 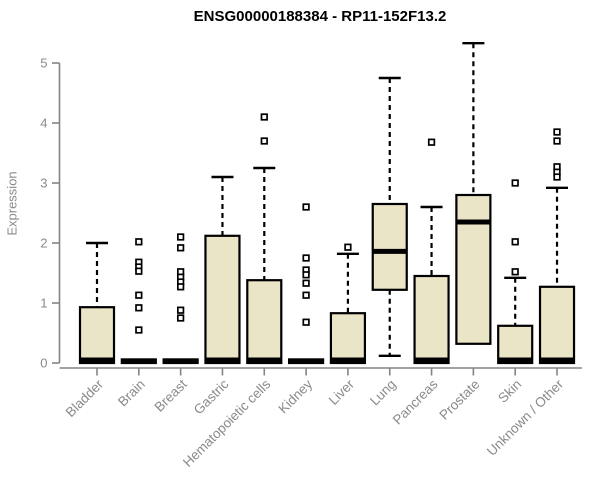 What do you see at coordinates (459, 400) in the screenshot?
I see `x-tick-label: Prostate` at bounding box center [459, 400].